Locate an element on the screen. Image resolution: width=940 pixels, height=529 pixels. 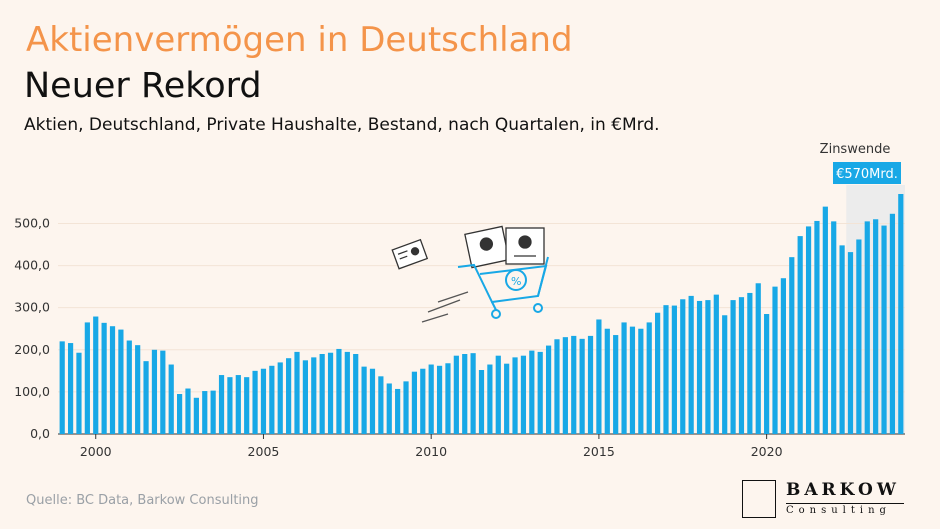
y-tick-label: 500,0 is located at coordinates (32, 222).